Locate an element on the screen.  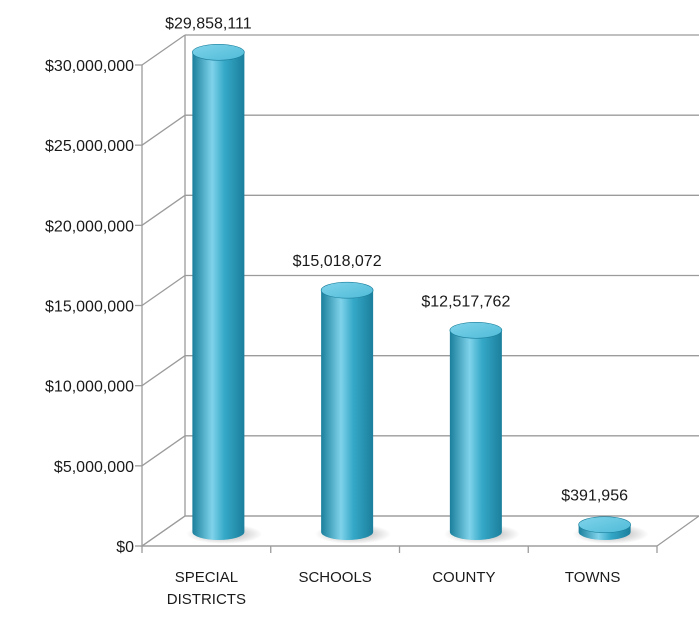
x-tick-label: COUNTY is located at coordinates (463, 577).